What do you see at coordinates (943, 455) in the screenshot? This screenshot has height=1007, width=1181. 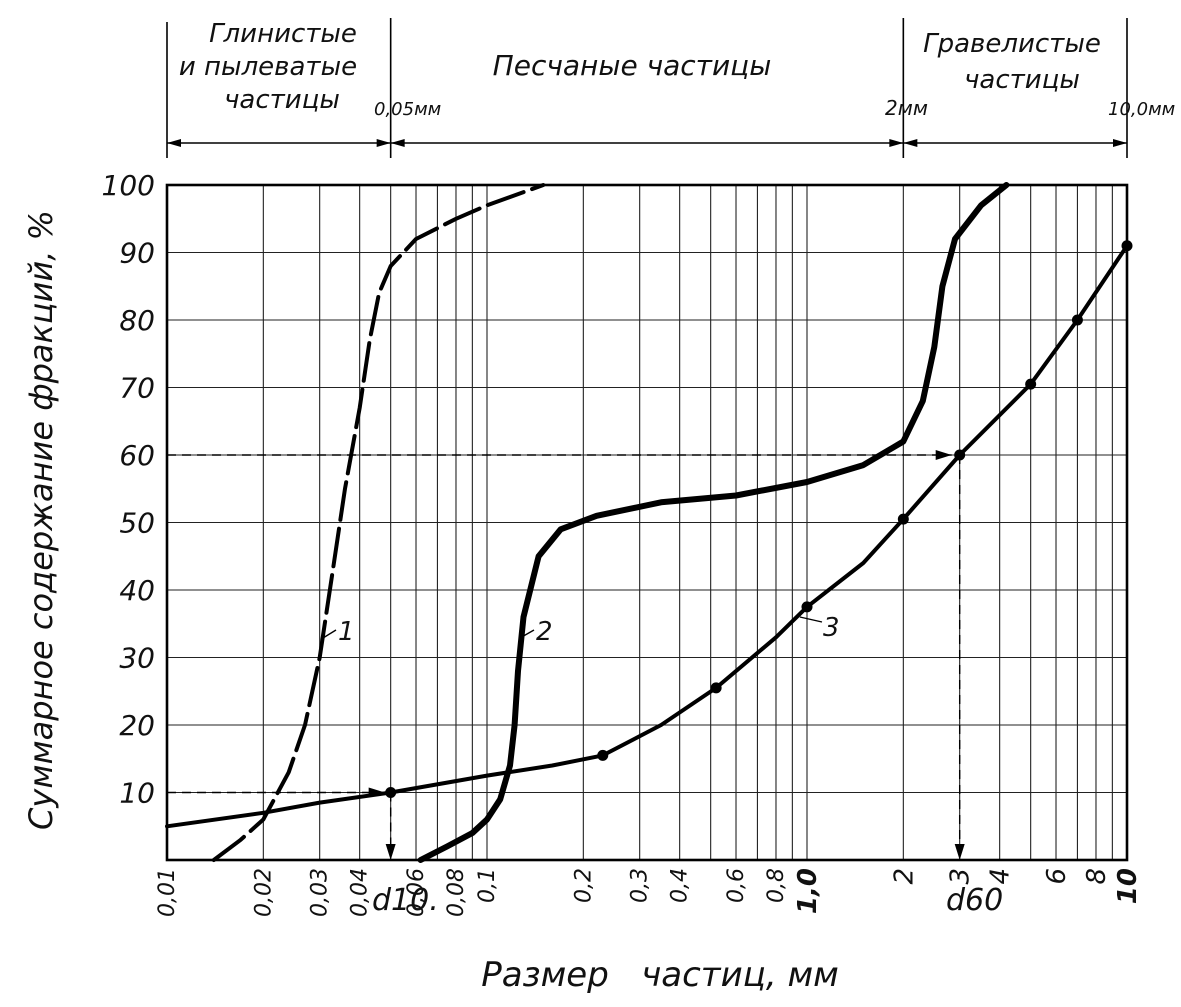 I see `guide-d60-arrow-h` at bounding box center [943, 455].